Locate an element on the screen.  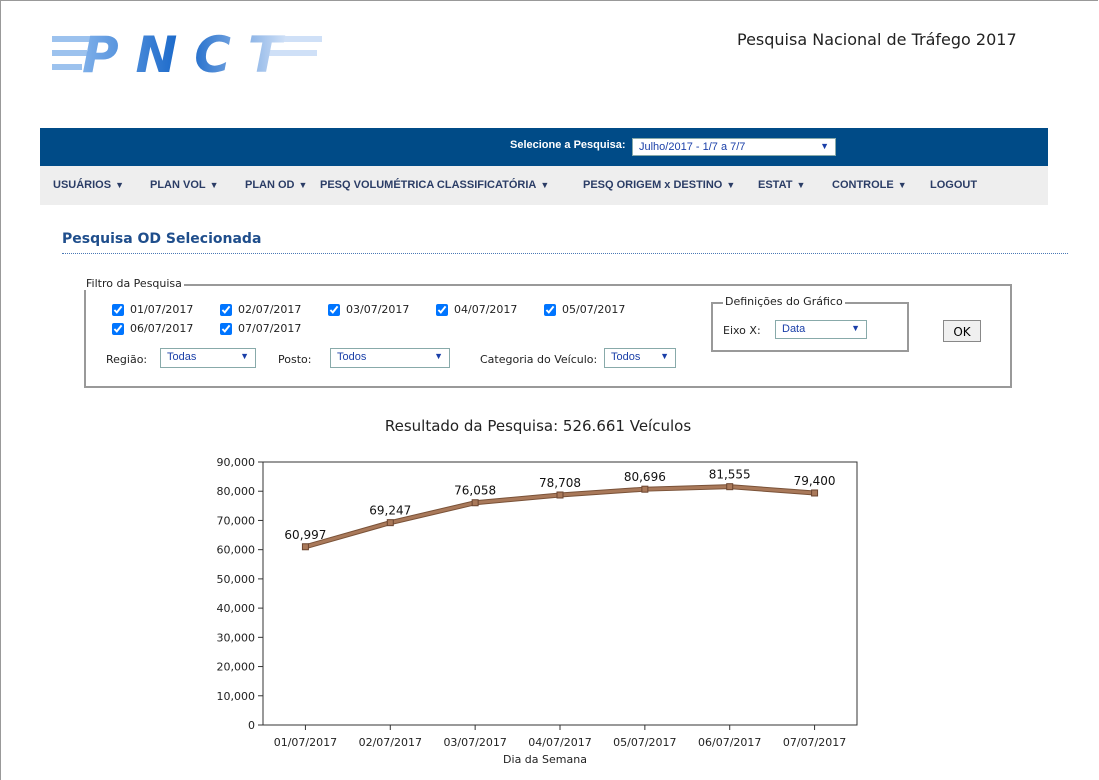
y-tick-label: 40,000 is located at coordinates (236, 608).